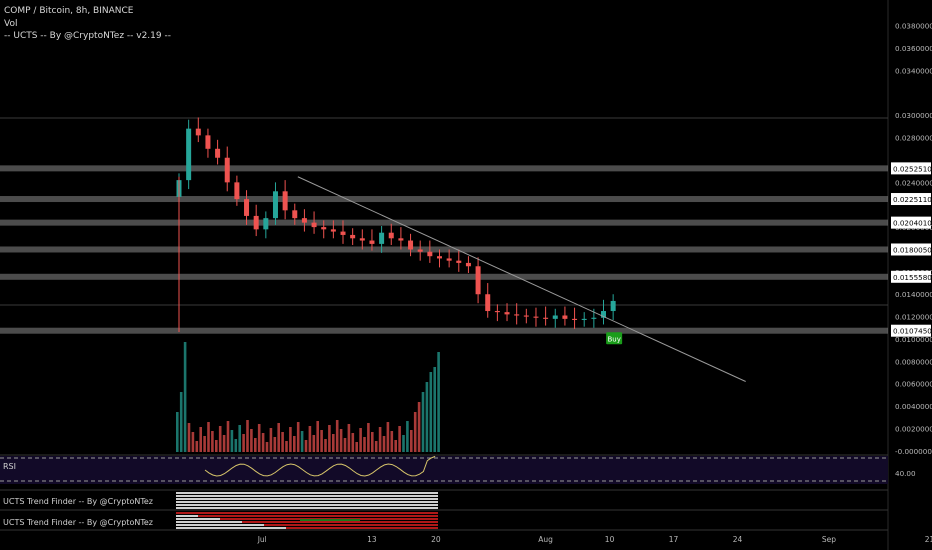 The height and width of the screenshot is (550, 932). I want to click on volume-label: Vol, so click(11, 24).